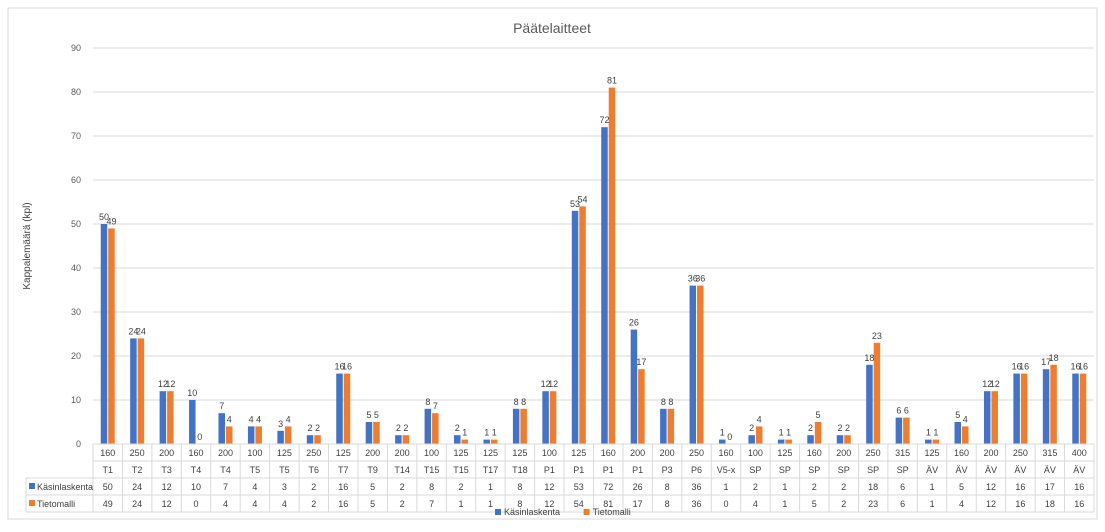  Describe the element at coordinates (1050, 504) in the screenshot. I see `table-value: 18` at that location.